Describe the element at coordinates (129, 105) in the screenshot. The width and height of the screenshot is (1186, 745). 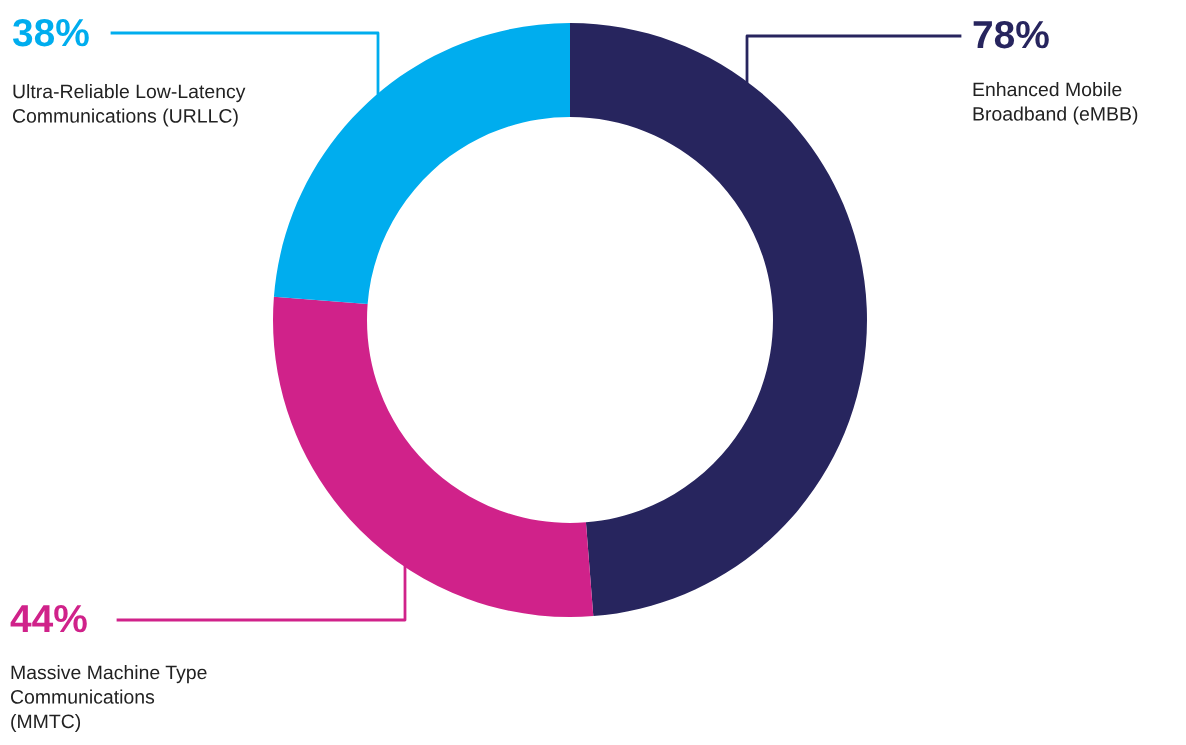
I see `slice-label: Ultra-Reliable Low-Latency Communications (URLLC)` at that location.